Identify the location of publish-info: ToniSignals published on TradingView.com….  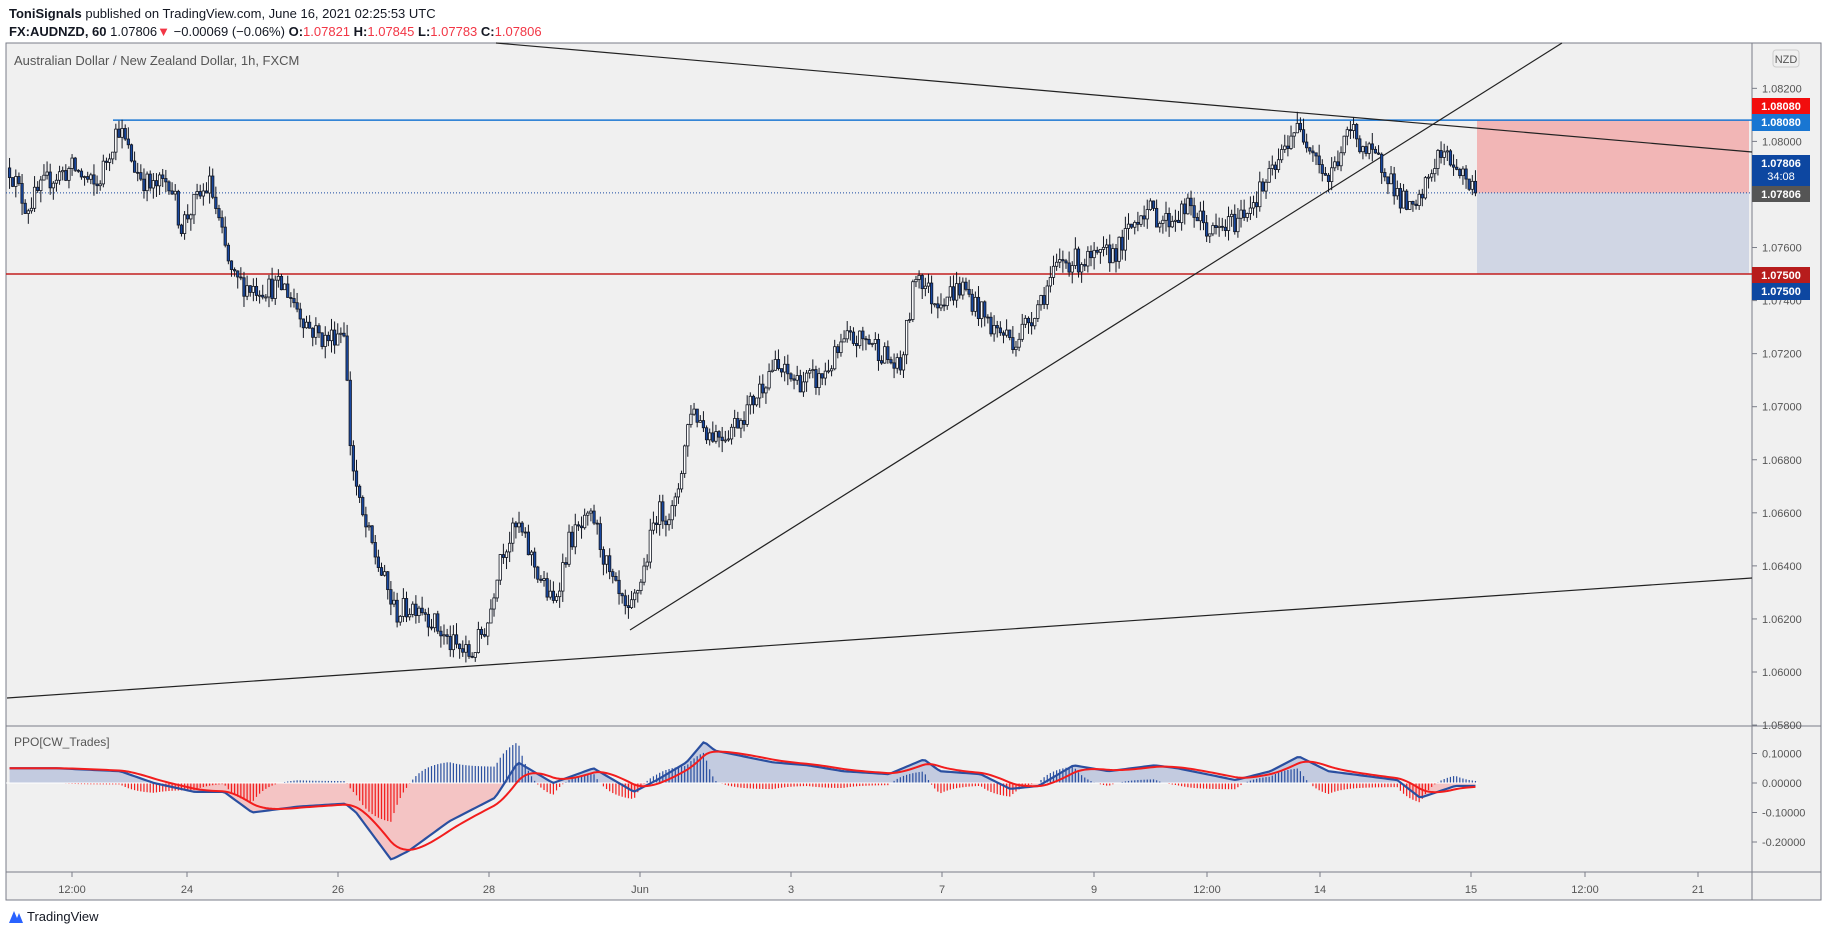
(222, 13).